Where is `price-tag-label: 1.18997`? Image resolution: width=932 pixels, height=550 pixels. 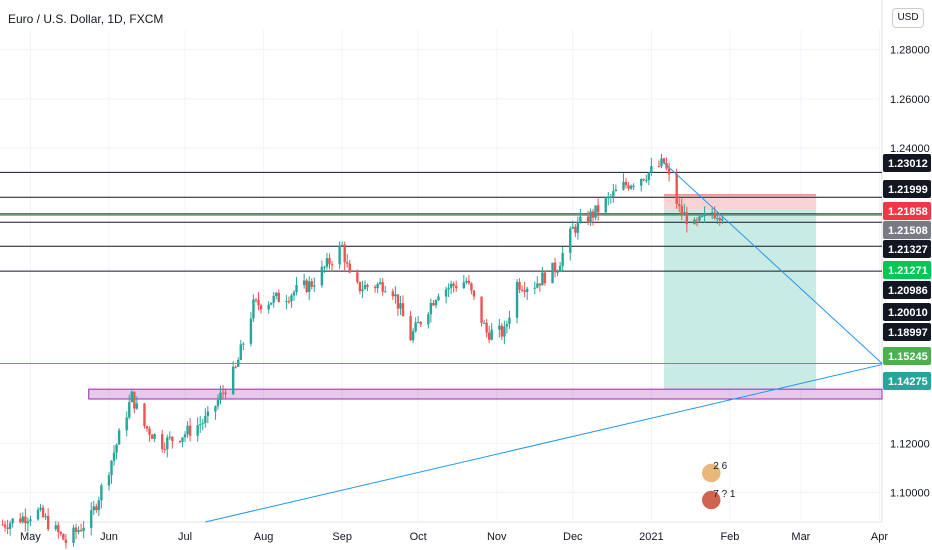 price-tag-label: 1.18997 is located at coordinates (908, 333).